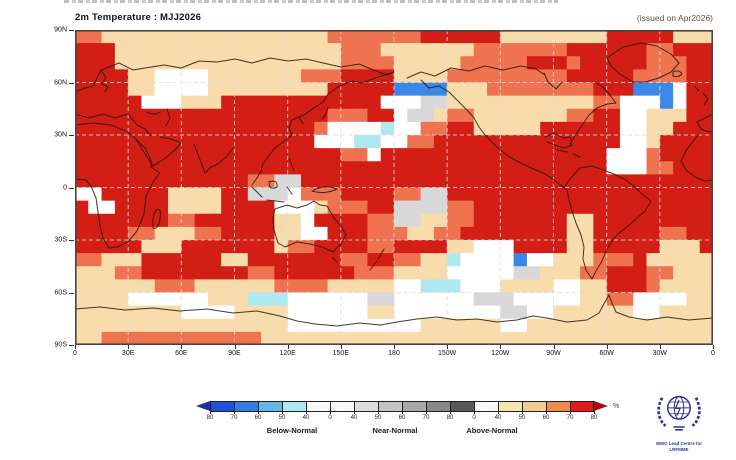  What do you see at coordinates (546, 418) in the screenshot?
I see `colorbar-tick-label: 60` at bounding box center [546, 418].